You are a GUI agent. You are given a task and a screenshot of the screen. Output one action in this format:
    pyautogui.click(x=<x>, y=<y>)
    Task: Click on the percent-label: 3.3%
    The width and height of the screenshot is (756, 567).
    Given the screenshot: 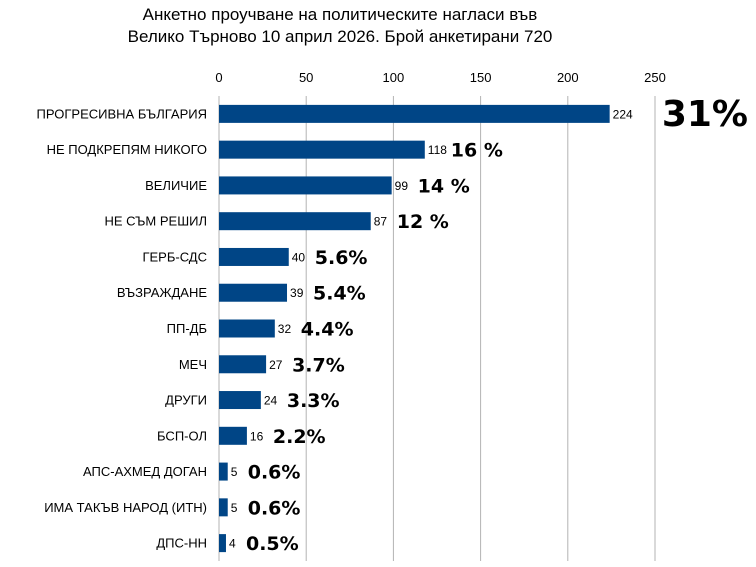 What is the action you would take?
    pyautogui.click(x=313, y=401)
    